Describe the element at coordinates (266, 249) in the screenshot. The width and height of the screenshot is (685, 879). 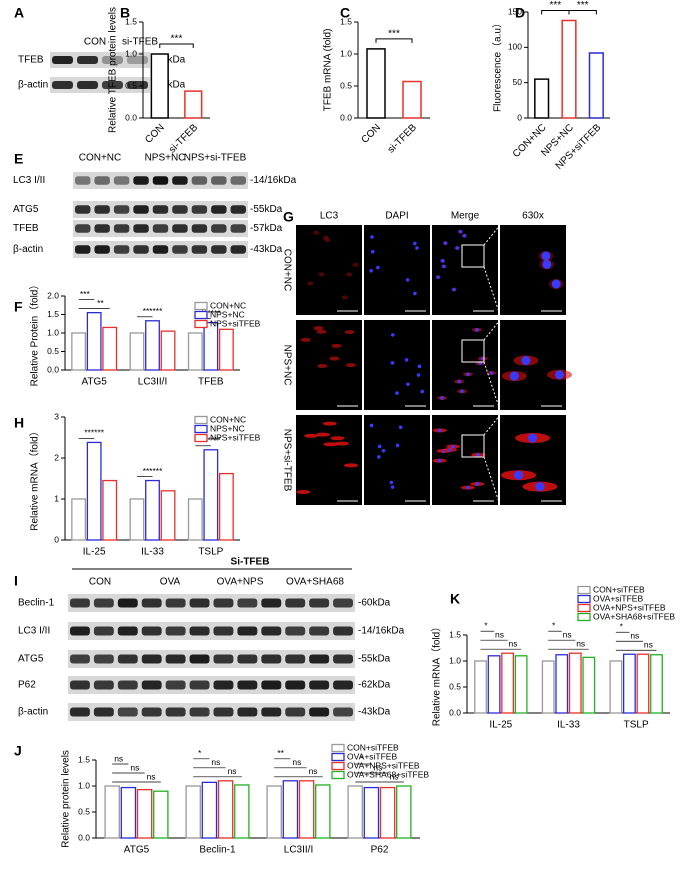
I see `size-label: -43kDa` at that location.